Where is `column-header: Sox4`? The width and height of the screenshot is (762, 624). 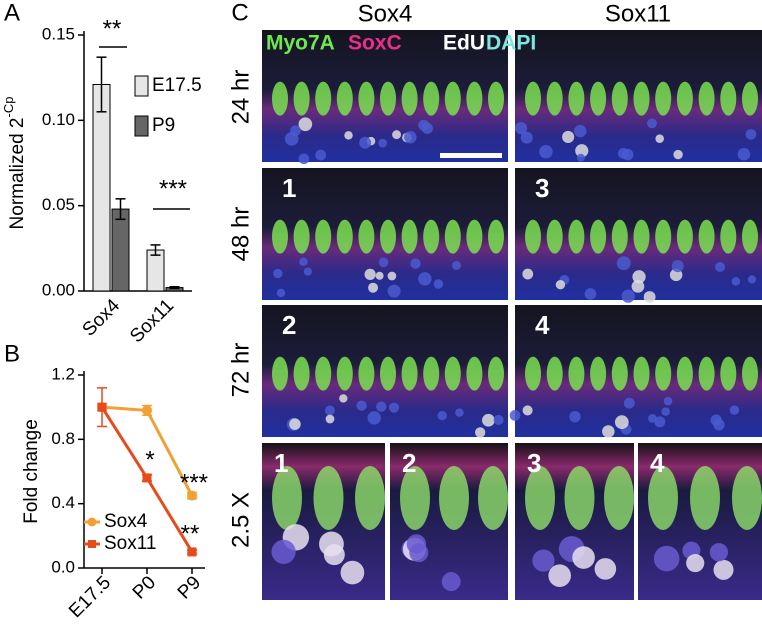
column-header: Sox4 is located at coordinates (385, 13).